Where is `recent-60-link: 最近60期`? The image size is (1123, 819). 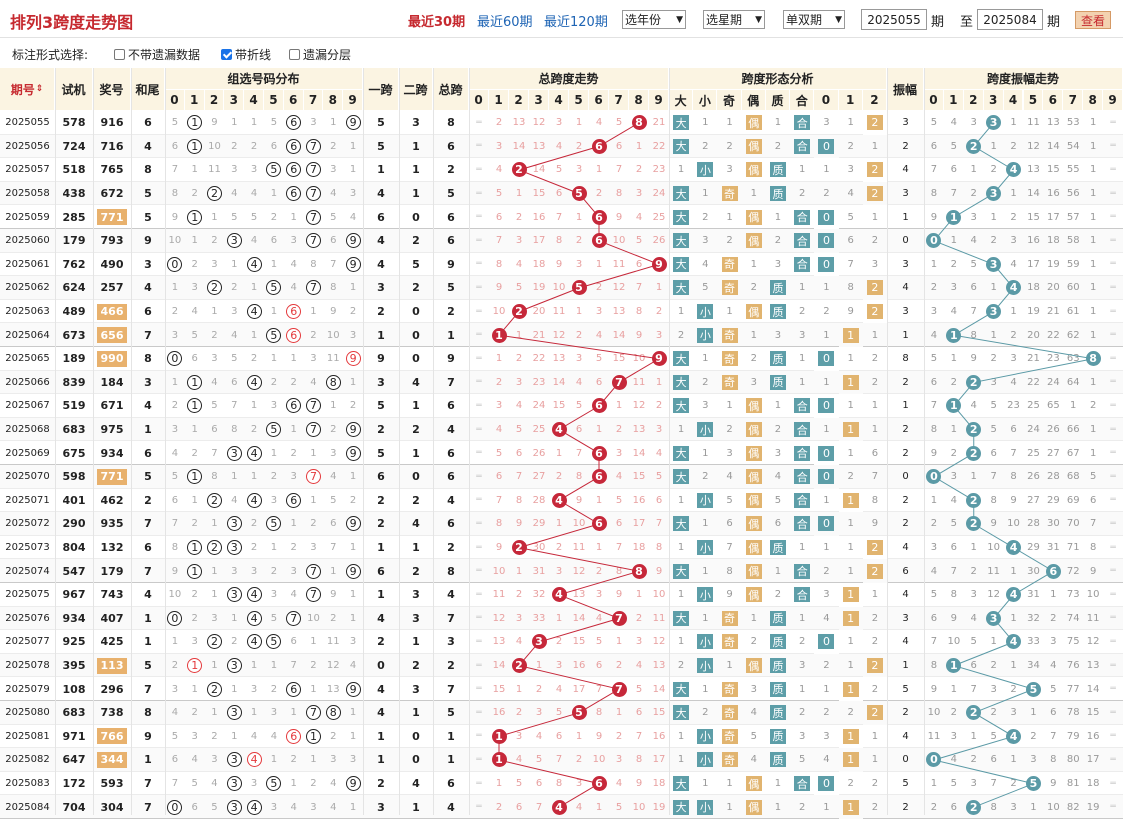 recent-60-link: 最近60期 is located at coordinates (505, 22).